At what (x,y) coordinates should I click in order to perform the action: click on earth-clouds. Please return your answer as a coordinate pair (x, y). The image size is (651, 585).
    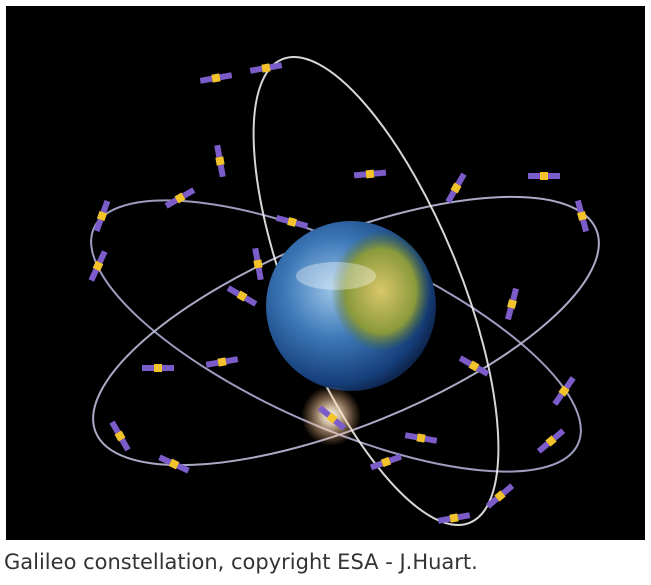
    Looking at the image, I should click on (336, 276).